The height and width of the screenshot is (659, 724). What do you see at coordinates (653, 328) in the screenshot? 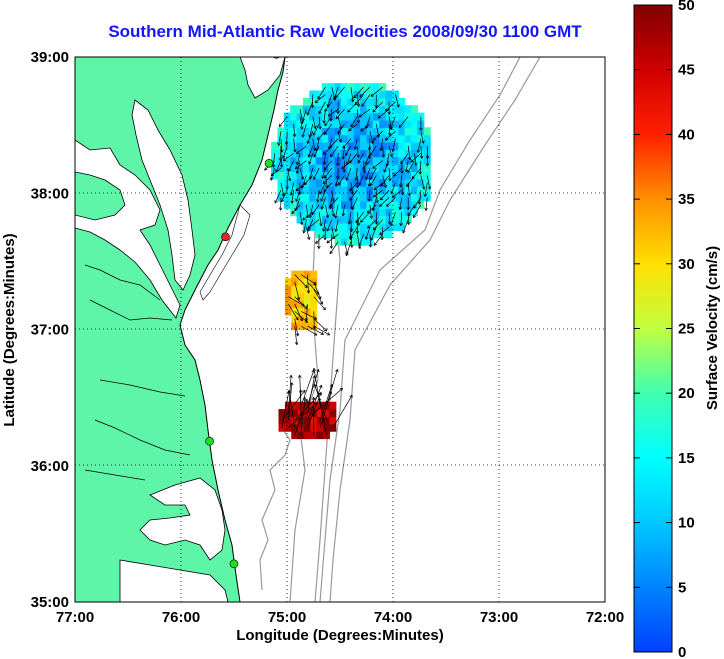
I see `colorbar` at bounding box center [653, 328].